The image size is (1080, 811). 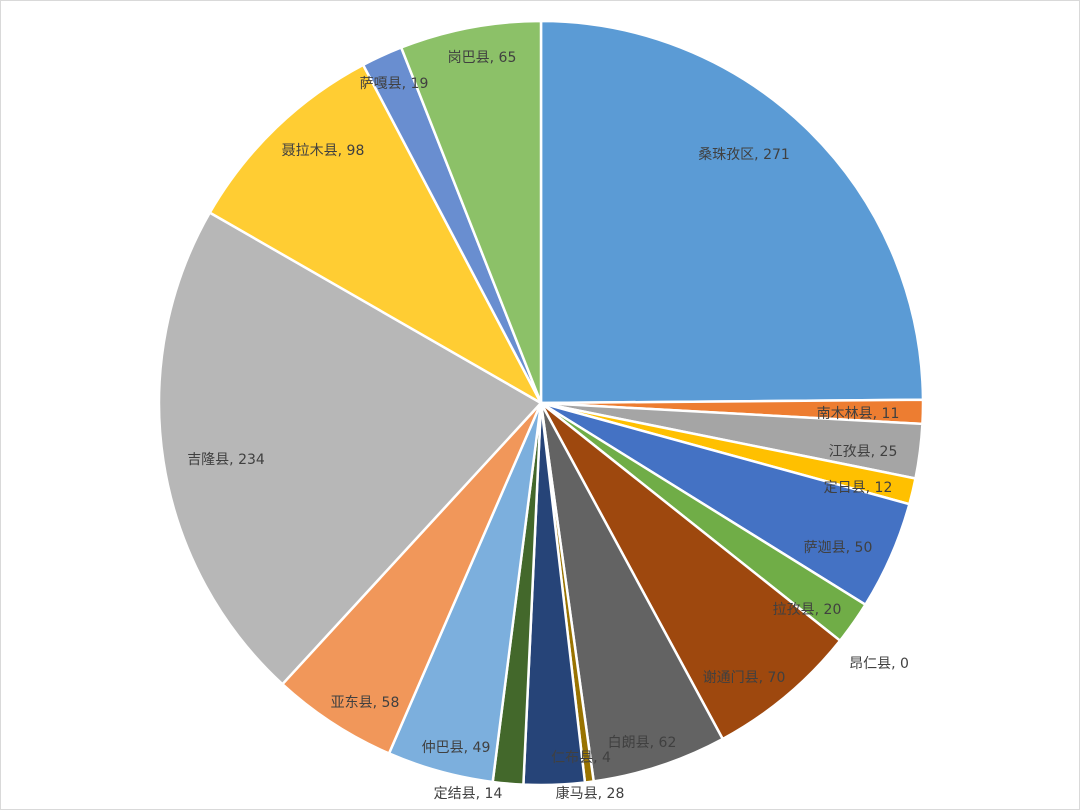 What do you see at coordinates (468, 794) in the screenshot?
I see `data-label-12: 定结县, 14` at bounding box center [468, 794].